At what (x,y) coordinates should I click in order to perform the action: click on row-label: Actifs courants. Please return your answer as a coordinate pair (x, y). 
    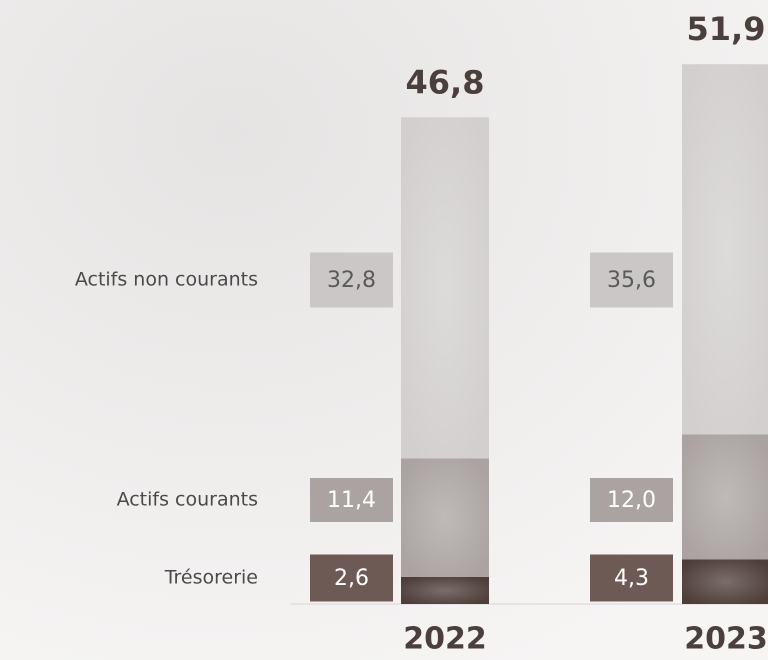
    Looking at the image, I should click on (187, 500).